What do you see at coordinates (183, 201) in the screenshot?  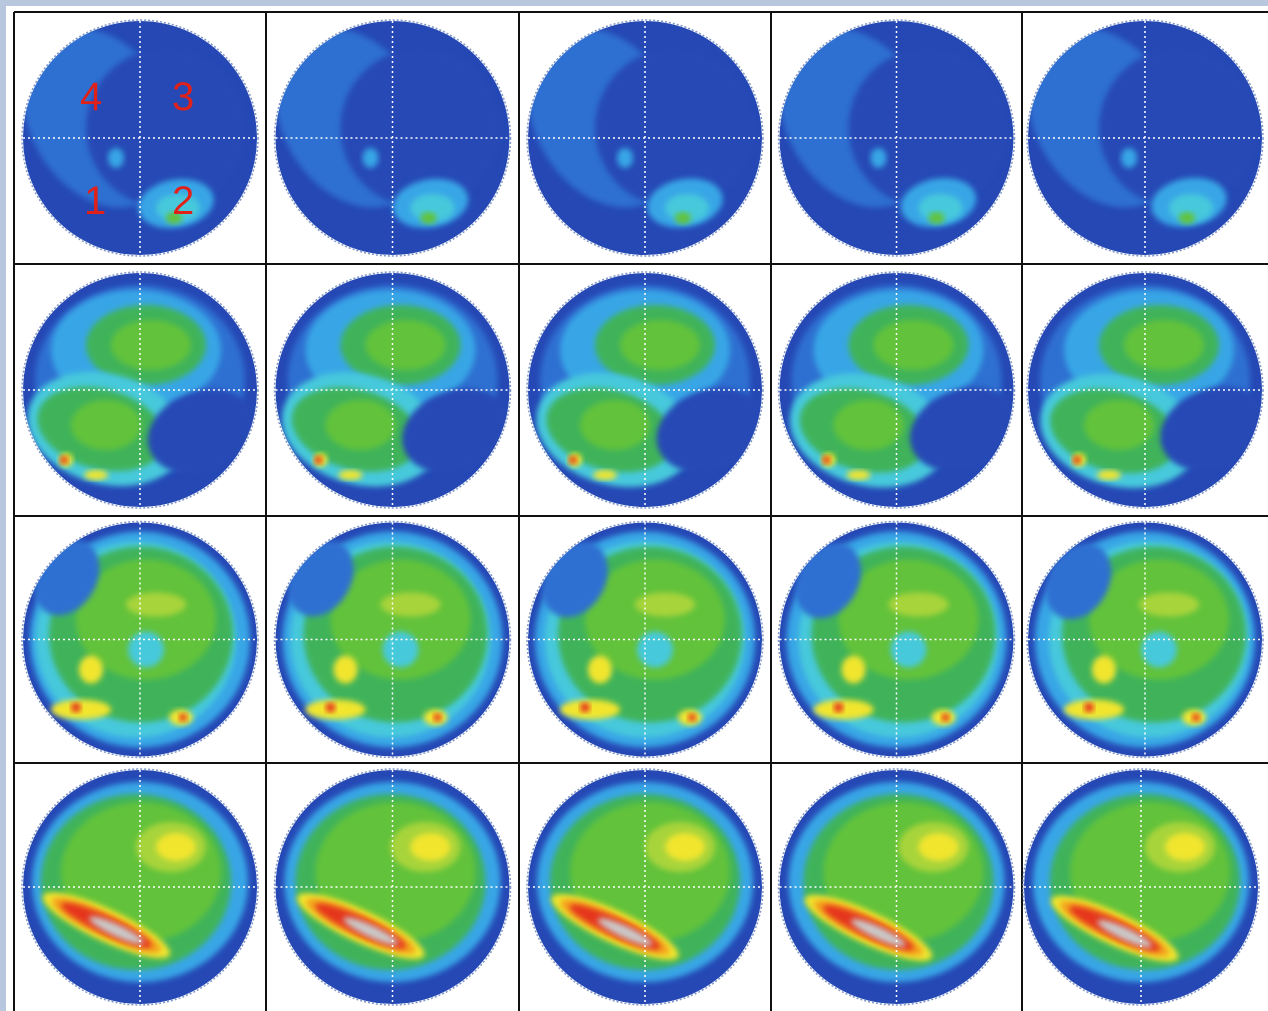 I see `quadrant-label-2: 2` at bounding box center [183, 201].